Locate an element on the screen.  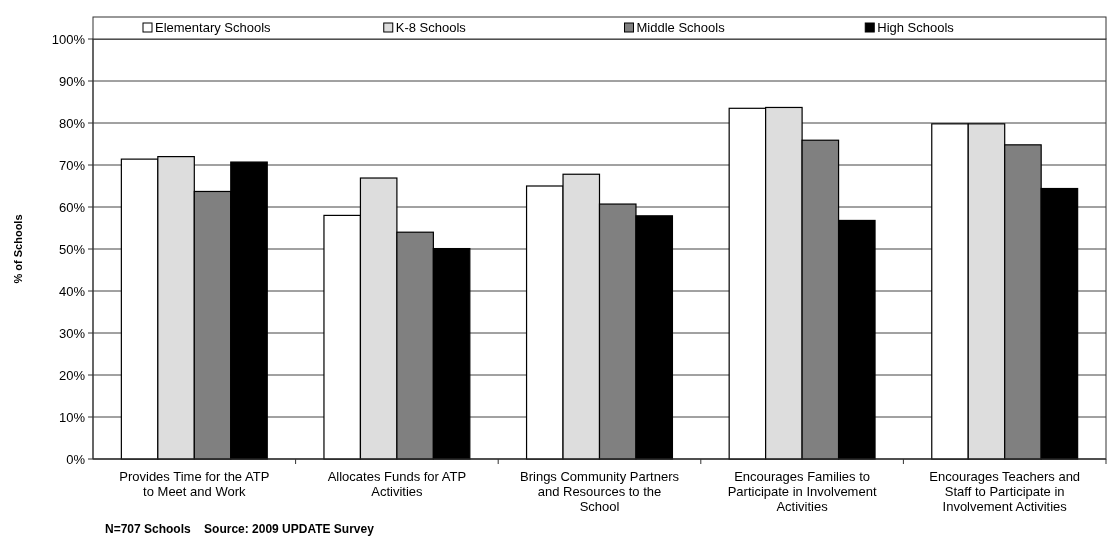
y-tick-label: 20% is located at coordinates (72, 375).